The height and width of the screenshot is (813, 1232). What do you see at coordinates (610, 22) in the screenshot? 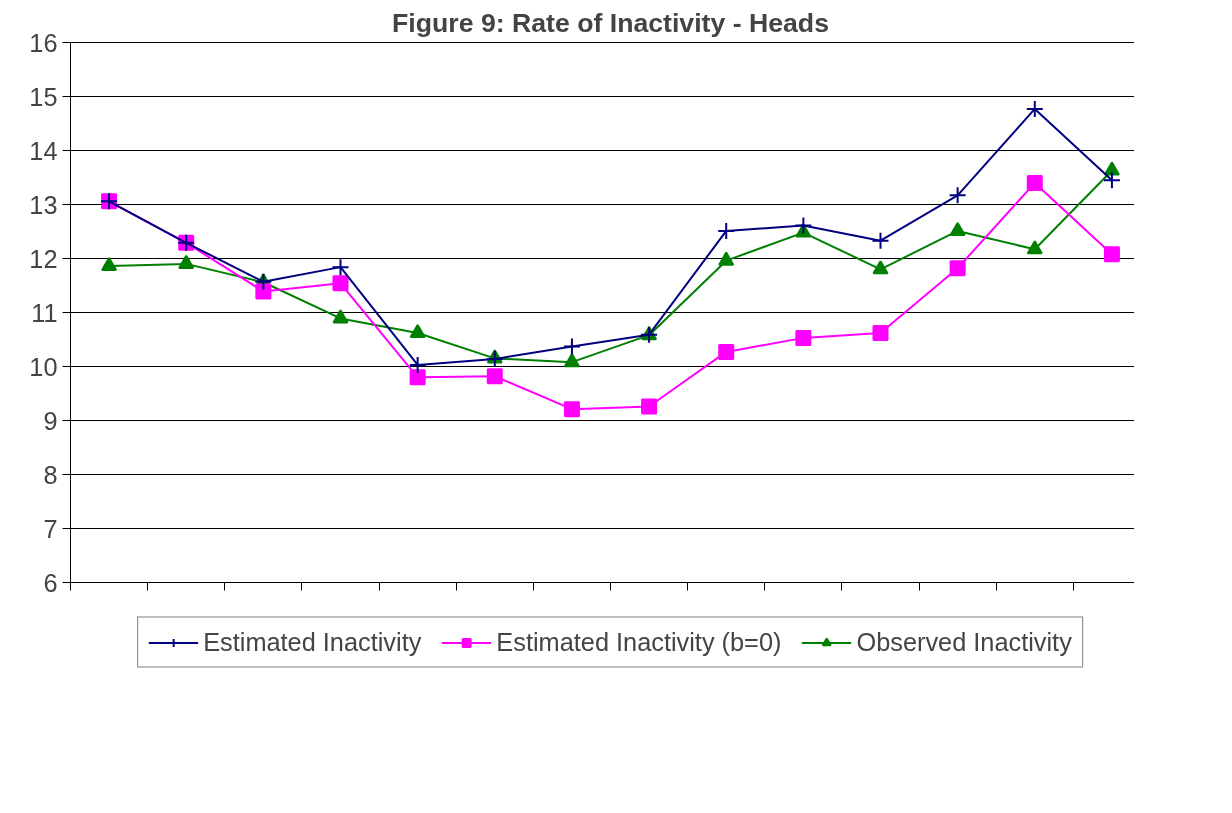
I see `chart-title: Figure 9: Rate of Inactivity - Heads` at bounding box center [610, 22].